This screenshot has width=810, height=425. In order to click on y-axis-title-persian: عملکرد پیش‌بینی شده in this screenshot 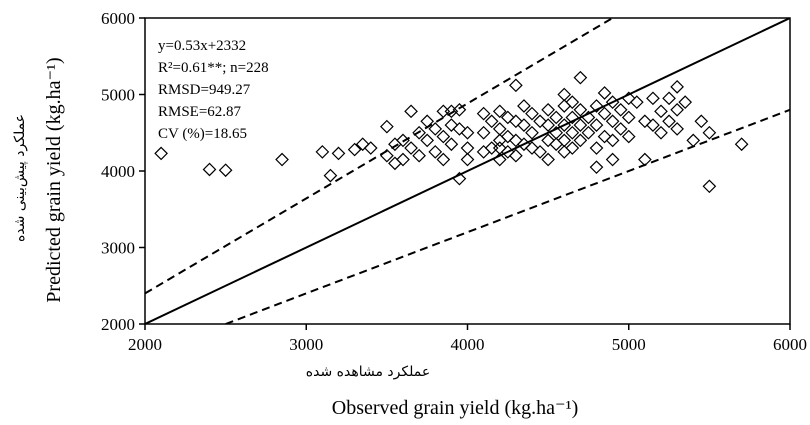, I will do `click(20, 178)`.